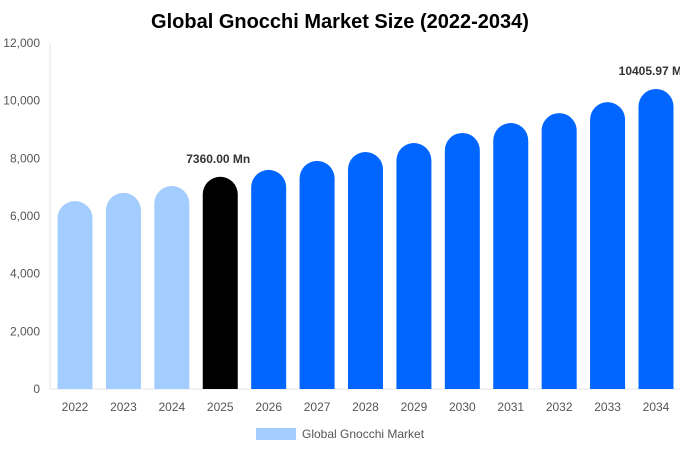 The width and height of the screenshot is (680, 455). I want to click on data-label: 7360.00 Mn, so click(218, 159).